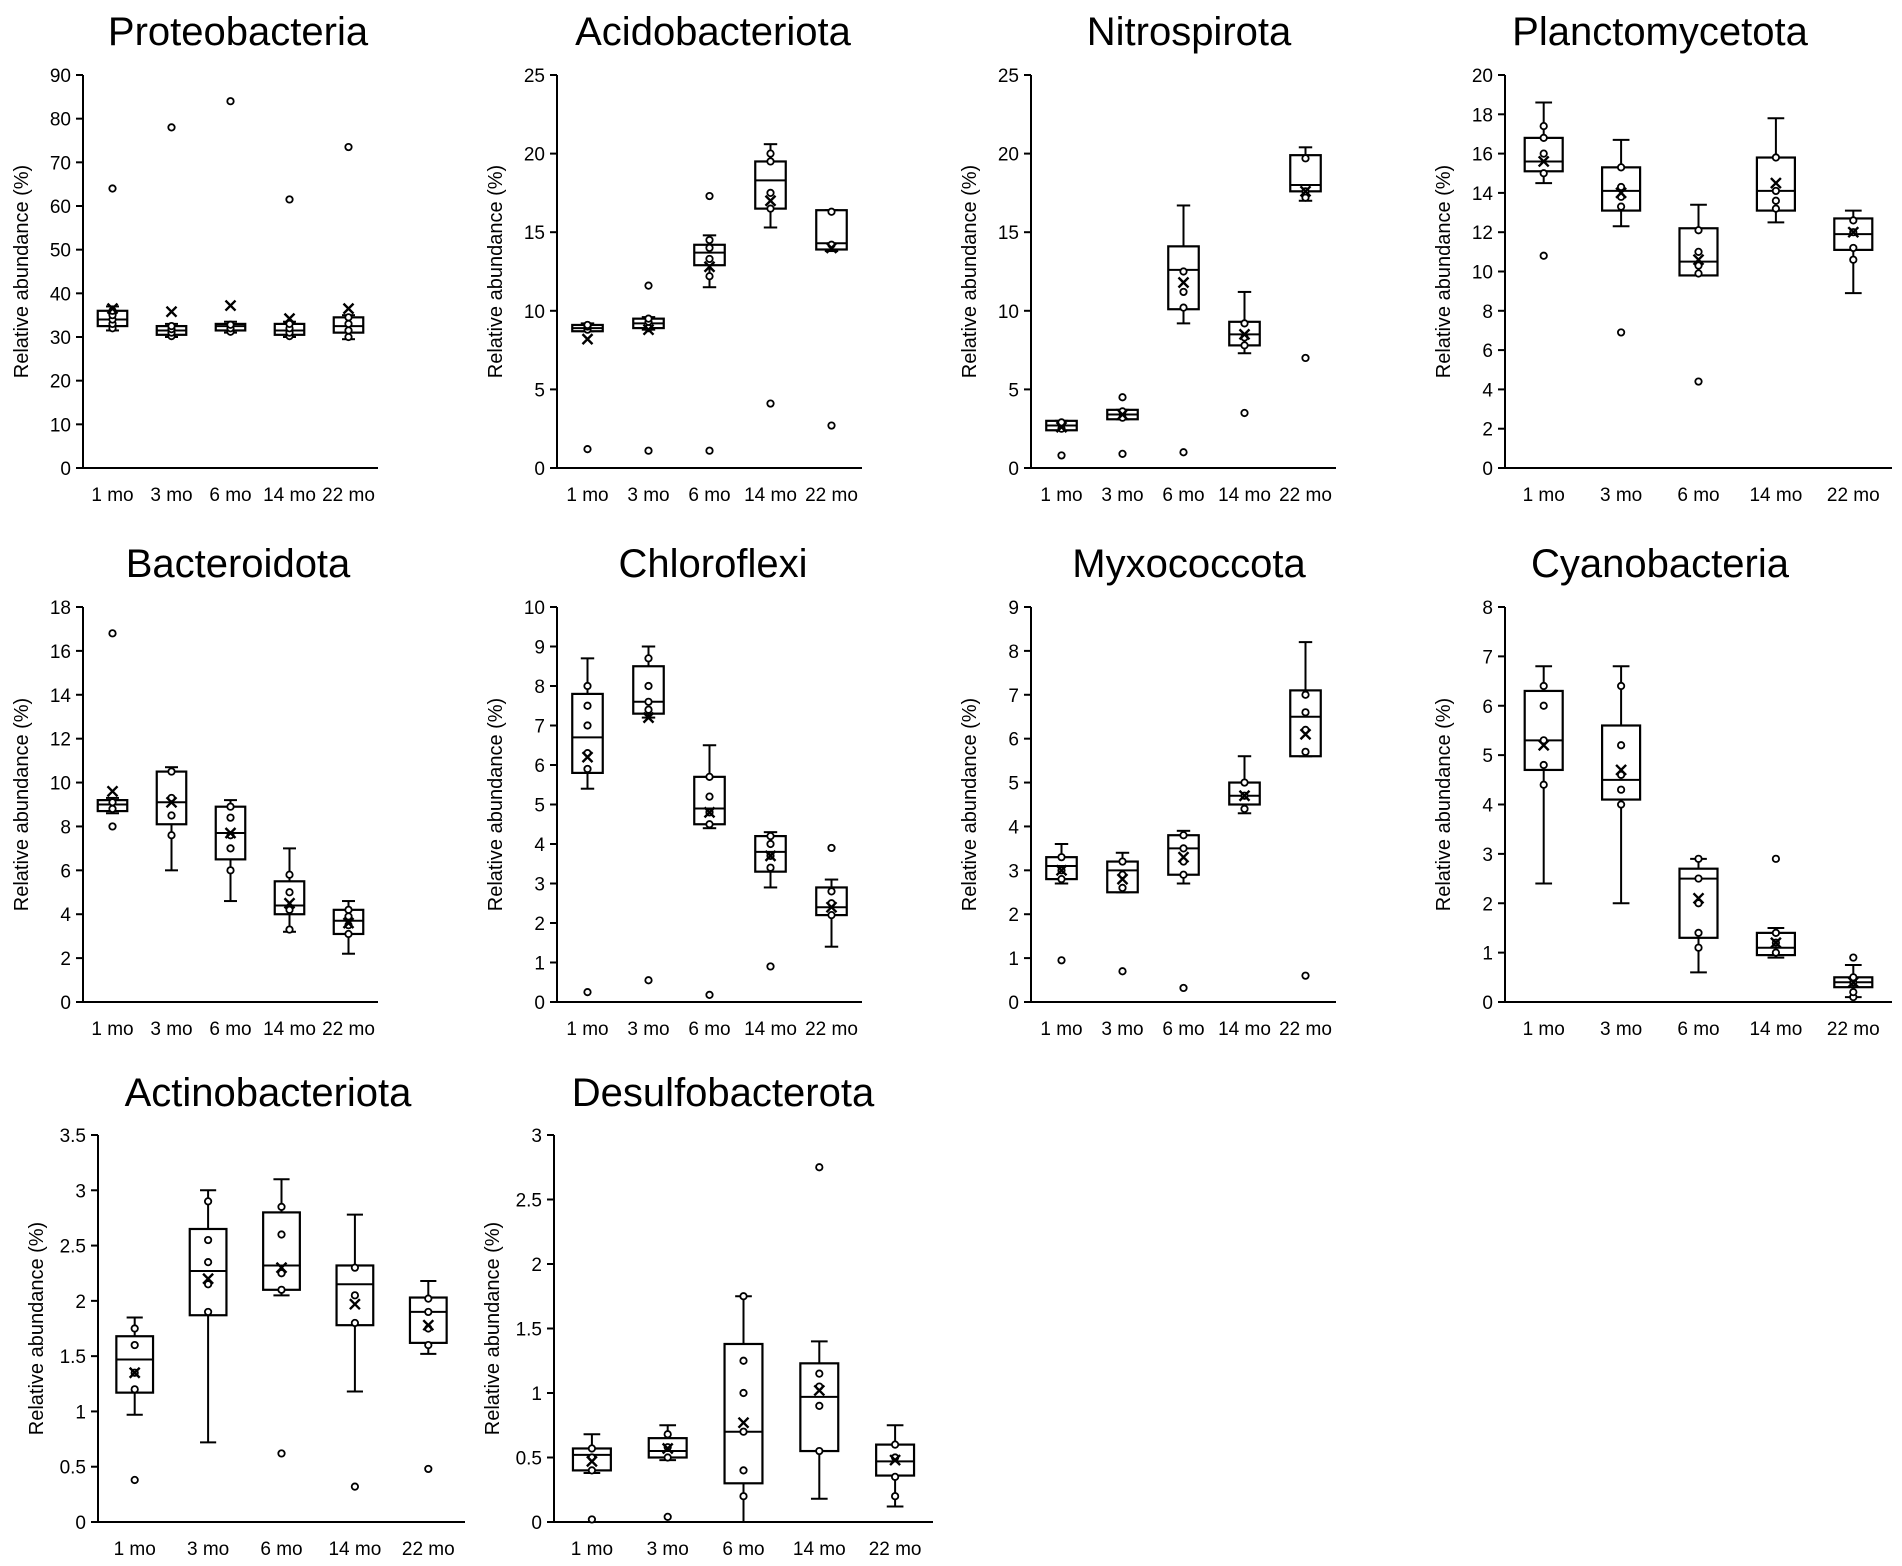 This screenshot has height=1566, width=1902. What do you see at coordinates (60, 382) in the screenshot?
I see `y-tick-label: 20` at bounding box center [60, 382].